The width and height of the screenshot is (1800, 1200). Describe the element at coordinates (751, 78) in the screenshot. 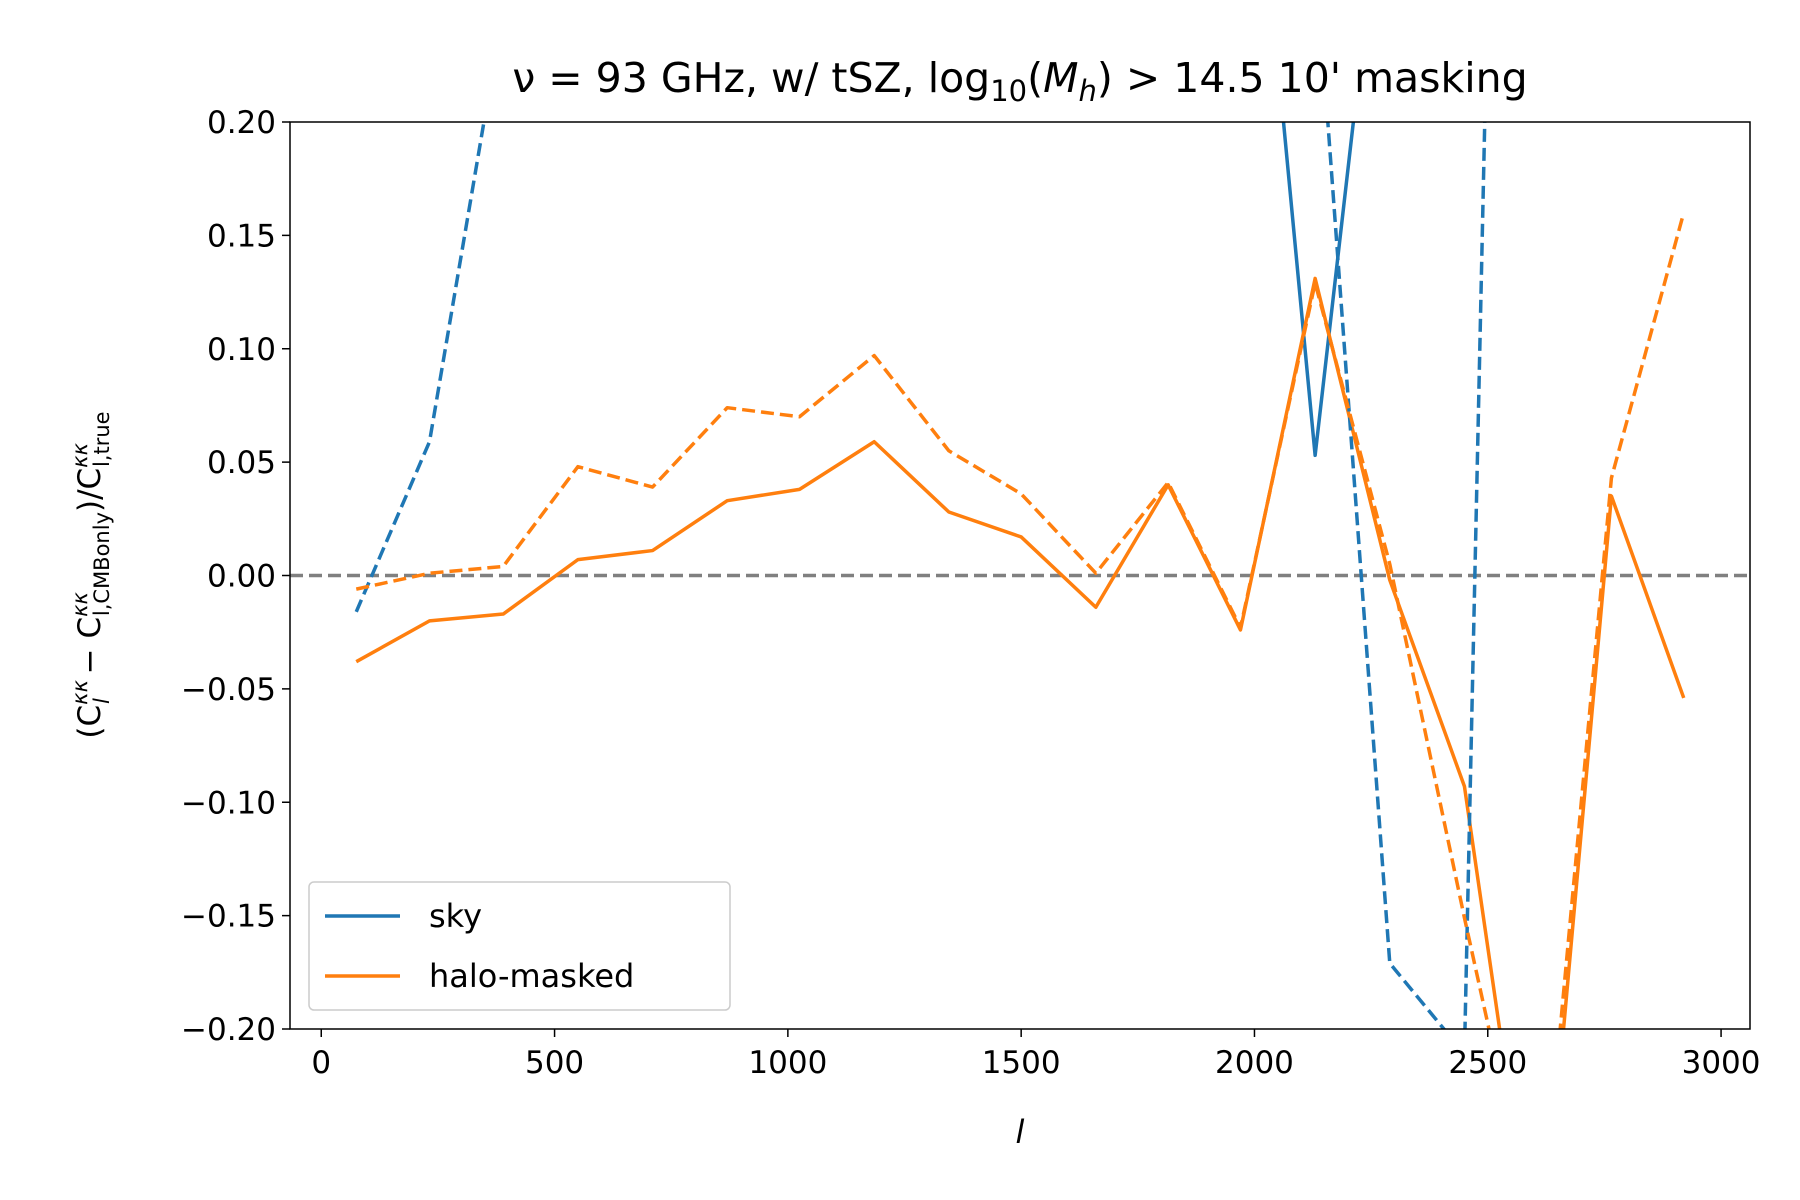

I see `title-part: ν = 93 GHz, w/ tSZ, log` at that location.